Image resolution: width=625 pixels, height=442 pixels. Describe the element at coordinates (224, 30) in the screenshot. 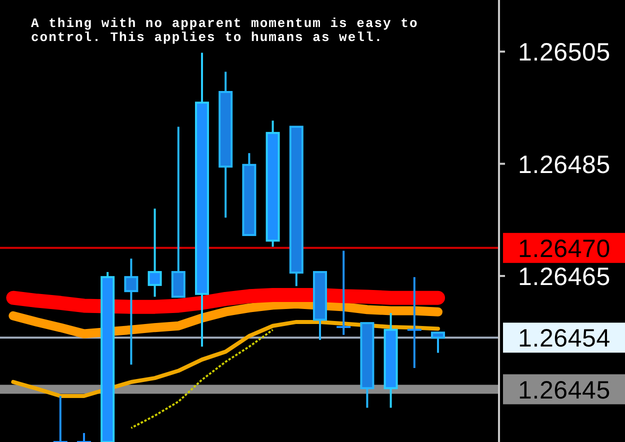

I see `annotation: A thing with no apparent momentum is easy to control. This applies to humans as well.` at that location.